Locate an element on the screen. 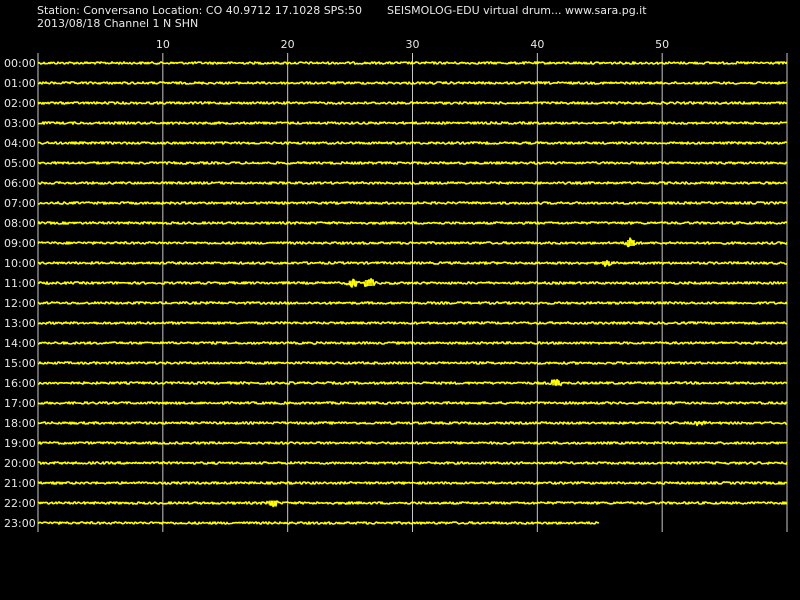  hour-label: 16:00 is located at coordinates (20, 383).